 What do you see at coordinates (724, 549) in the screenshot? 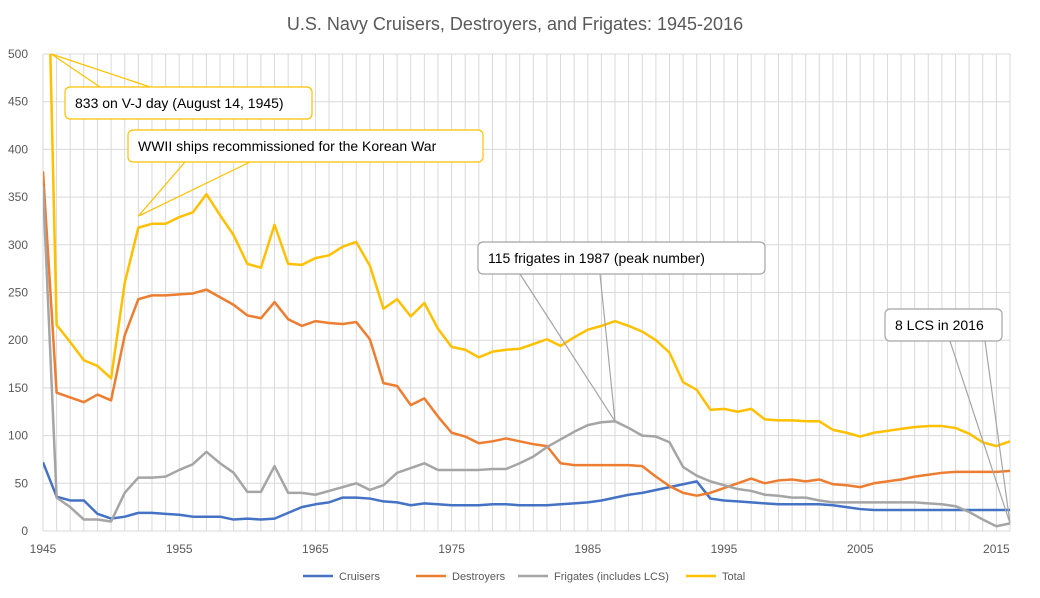
I see `x-tick-label: 1995` at bounding box center [724, 549].